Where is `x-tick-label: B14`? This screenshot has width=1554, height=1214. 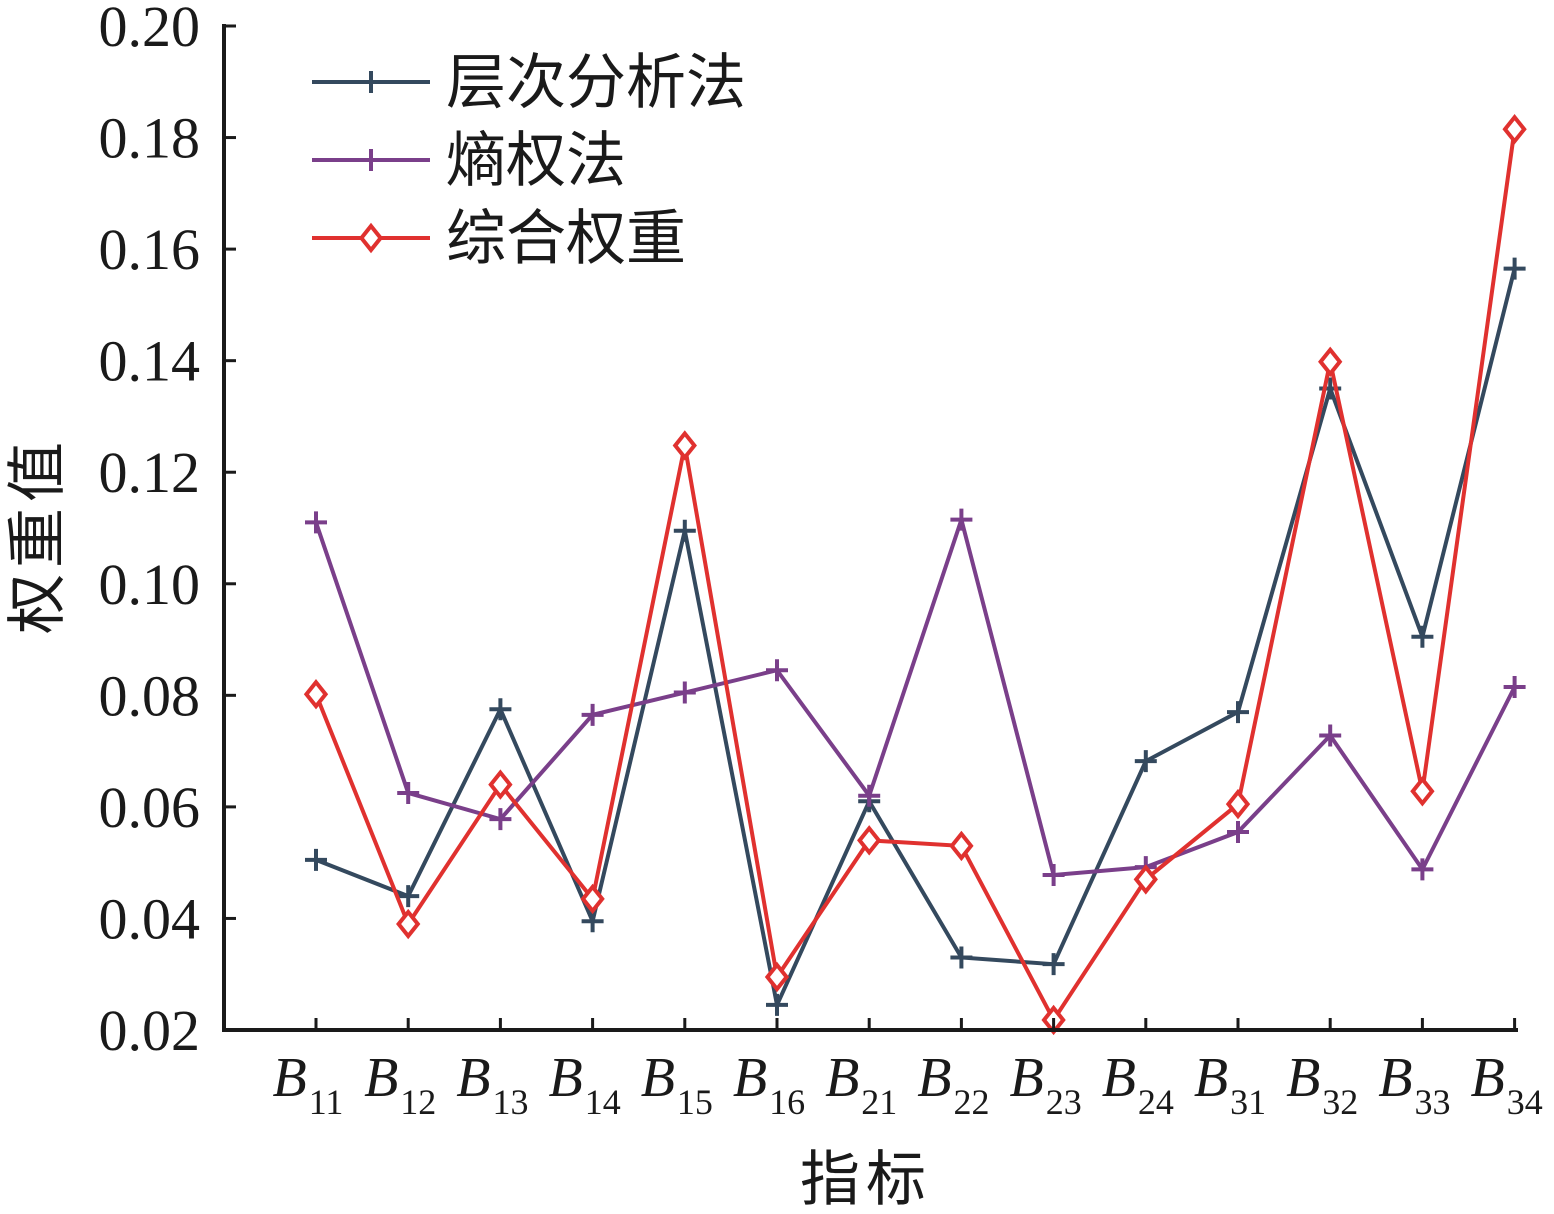 x-tick-label: B14 is located at coordinates (584, 1084).